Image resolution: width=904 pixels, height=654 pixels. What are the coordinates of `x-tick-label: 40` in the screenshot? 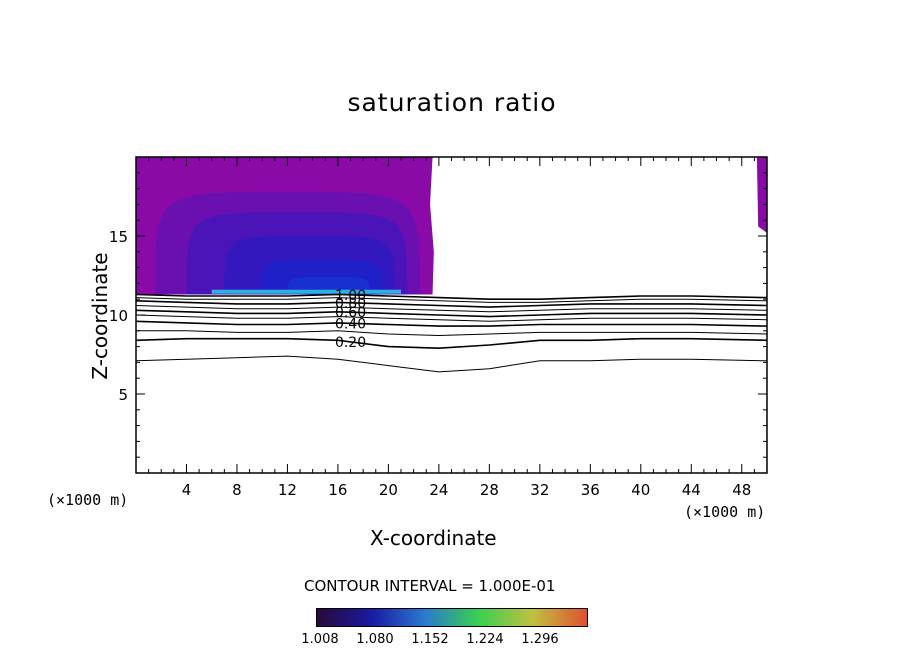 It's located at (640, 490).